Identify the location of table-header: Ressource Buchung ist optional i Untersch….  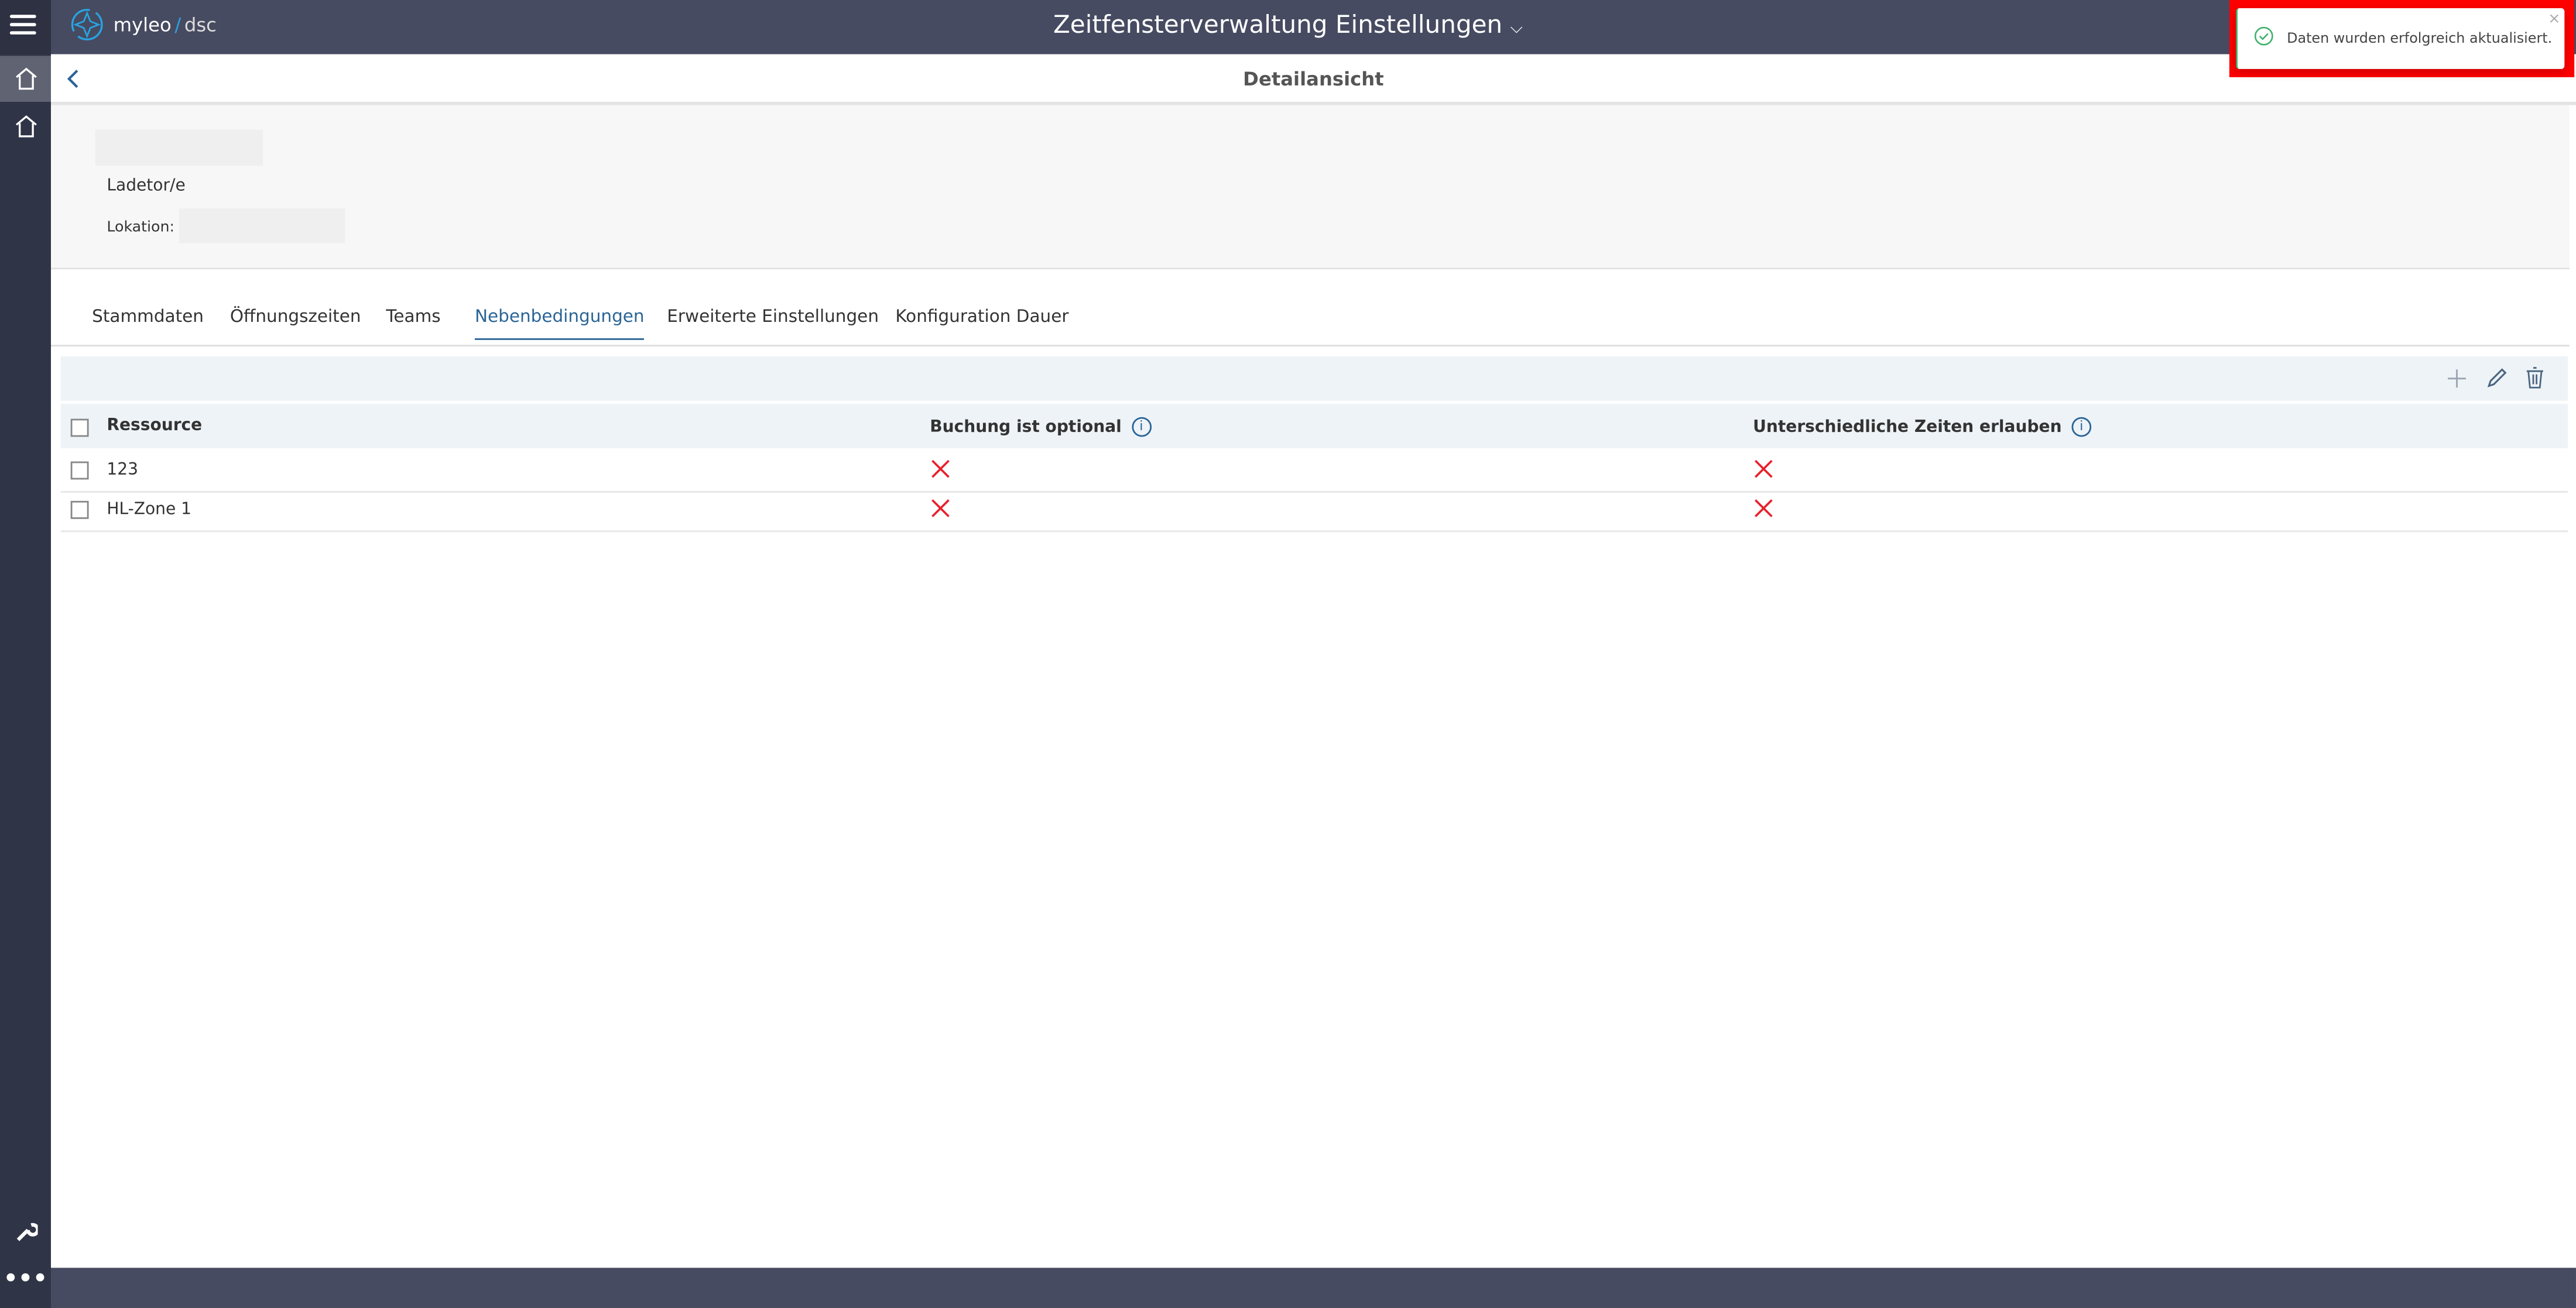
(1314, 426).